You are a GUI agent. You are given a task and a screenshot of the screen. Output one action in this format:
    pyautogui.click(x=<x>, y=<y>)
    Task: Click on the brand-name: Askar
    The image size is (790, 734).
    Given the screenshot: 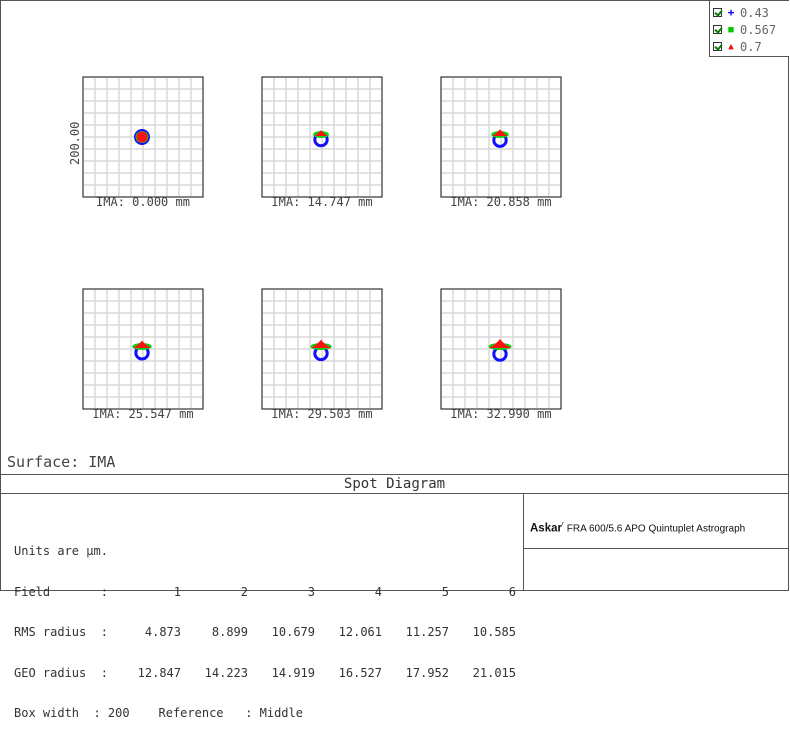 What is the action you would take?
    pyautogui.click(x=546, y=528)
    